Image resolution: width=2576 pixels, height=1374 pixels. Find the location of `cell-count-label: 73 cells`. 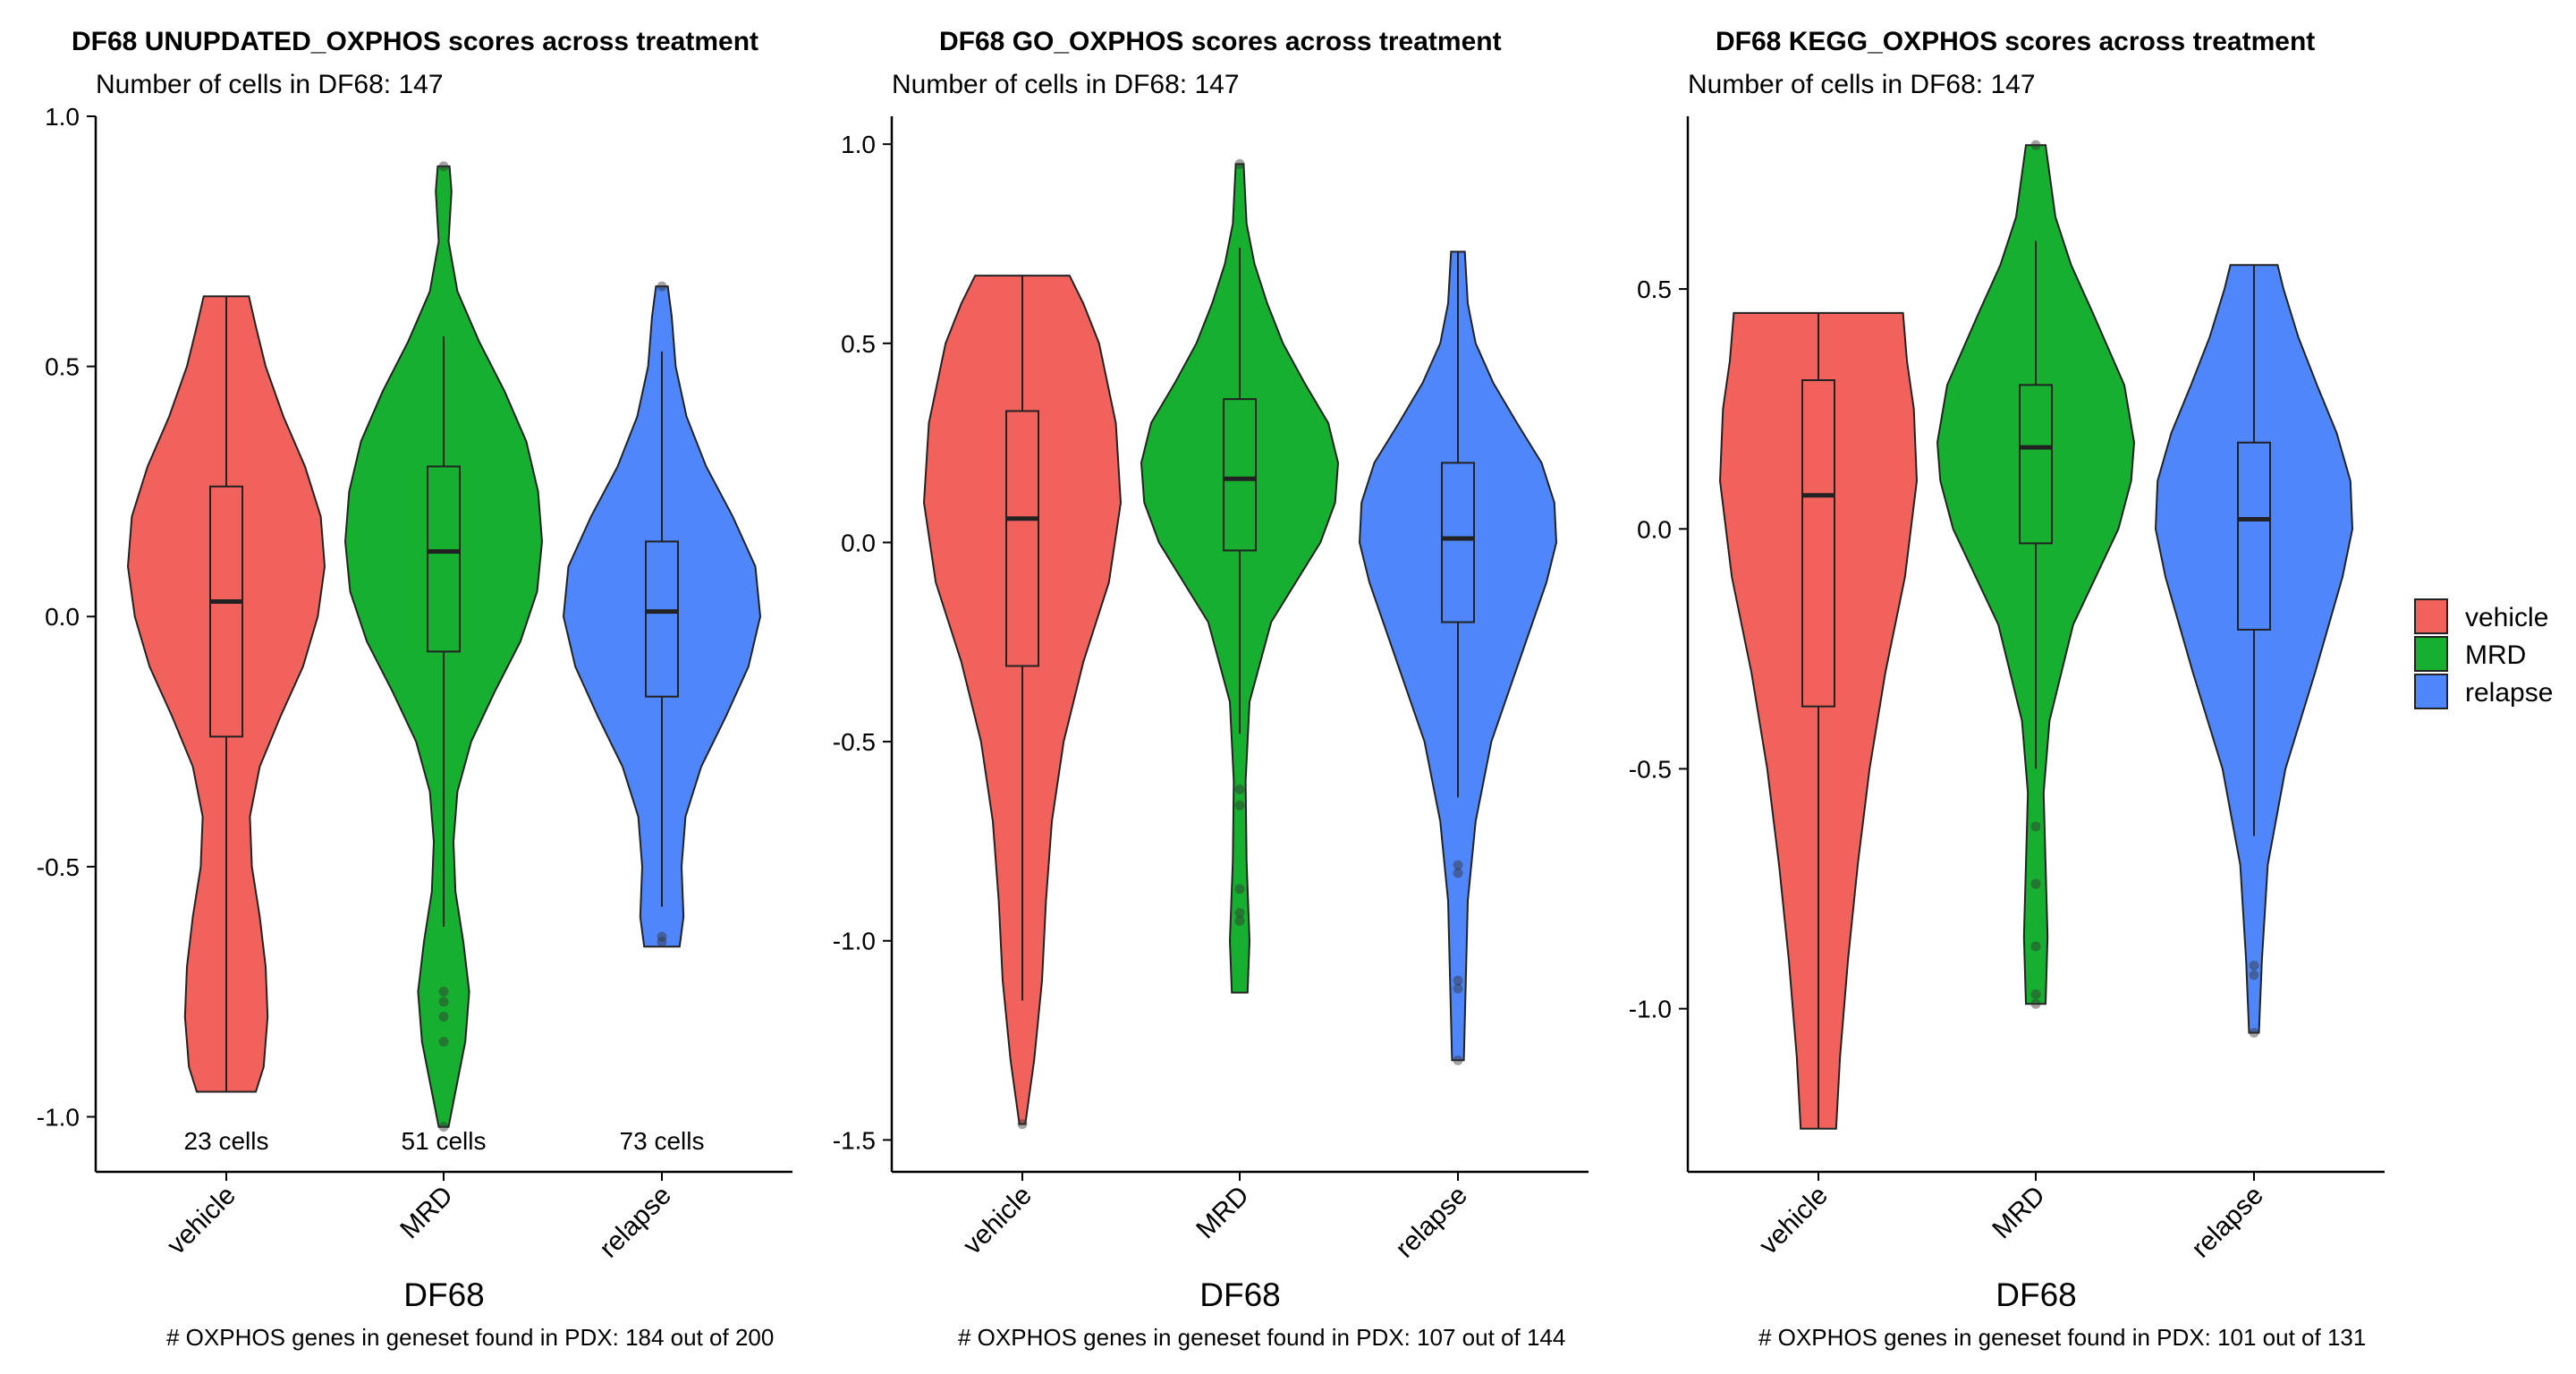

cell-count-label: 73 cells is located at coordinates (662, 1141).